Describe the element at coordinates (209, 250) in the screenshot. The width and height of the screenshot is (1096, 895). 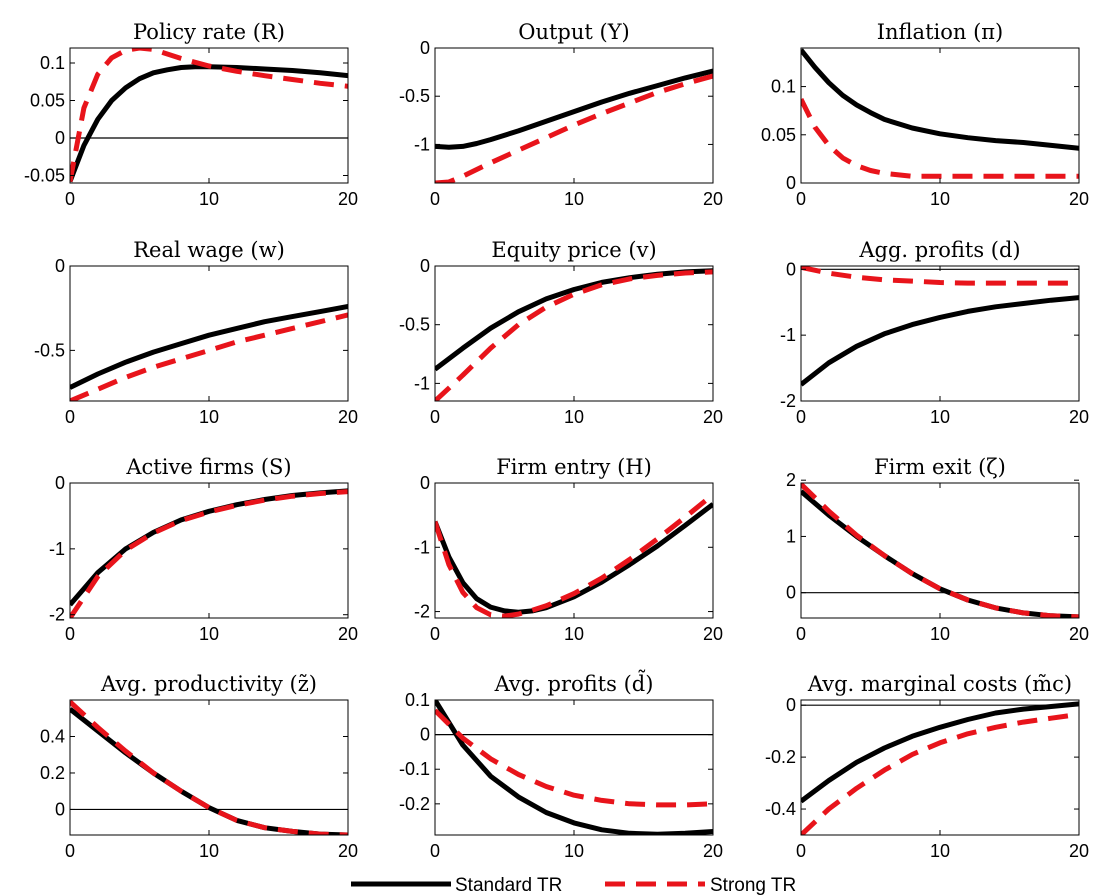
I see `panel-title: Real wage (w)` at that location.